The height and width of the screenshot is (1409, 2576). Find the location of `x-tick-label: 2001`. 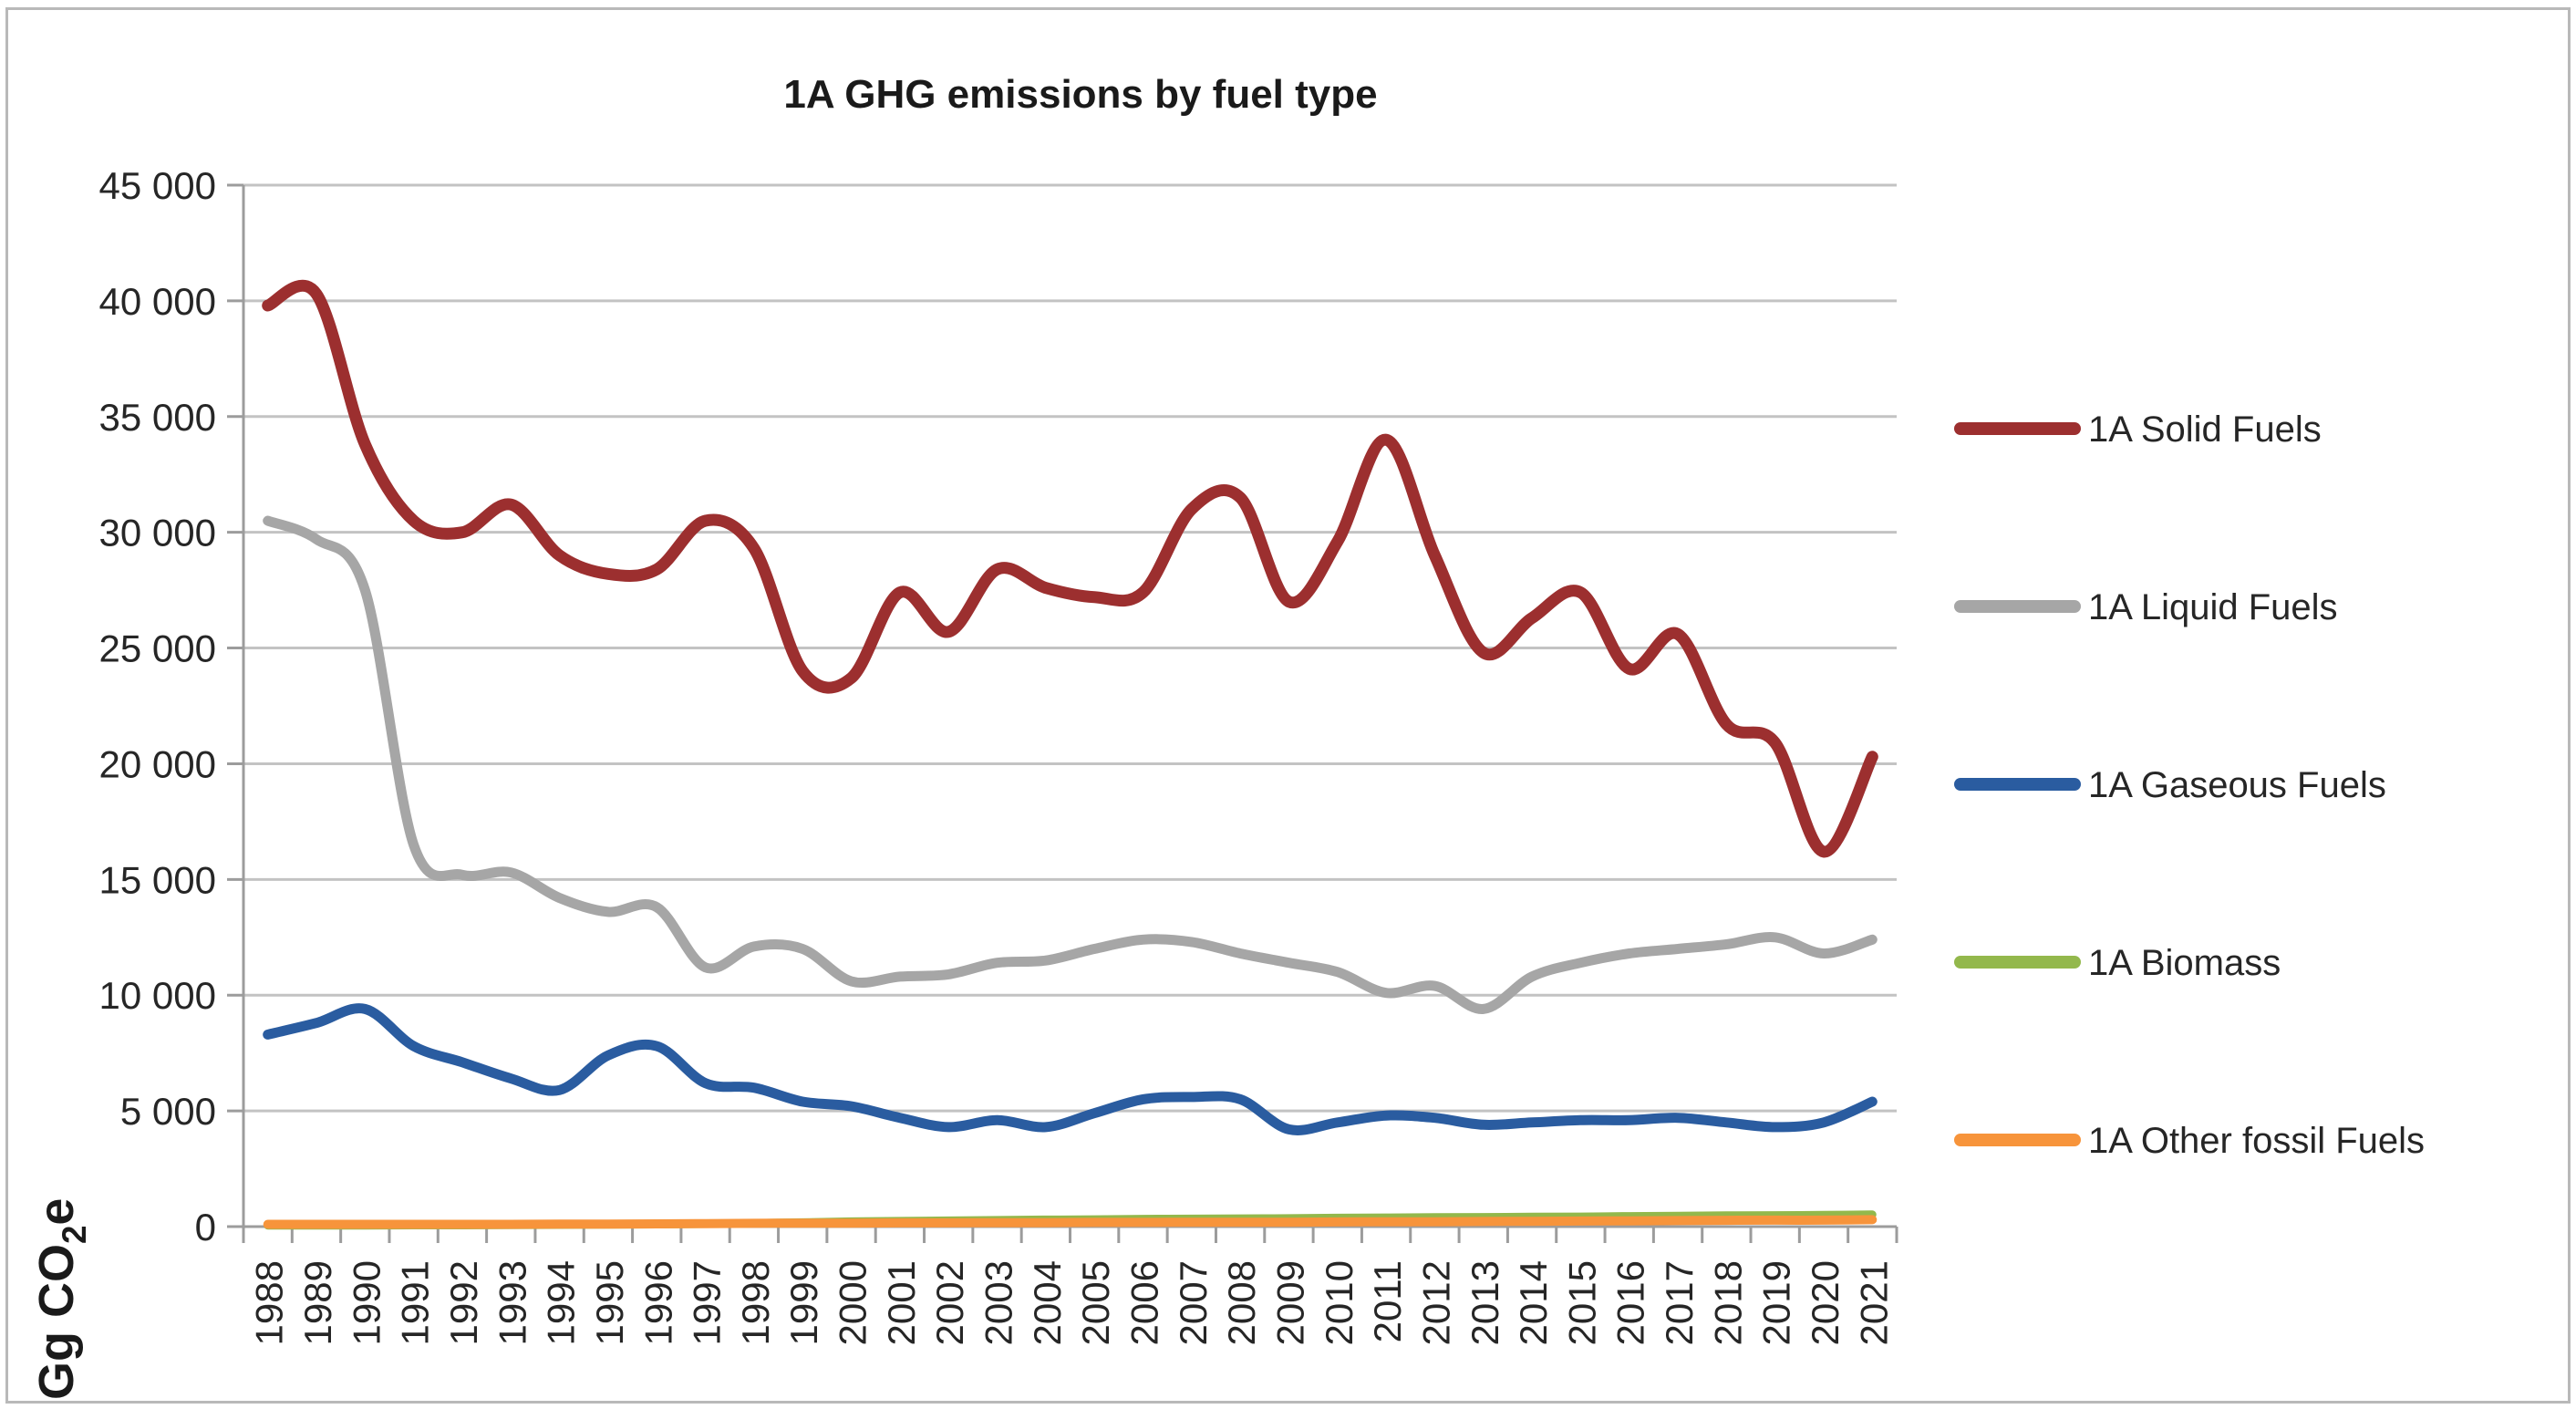

x-tick-label: 2001 is located at coordinates (901, 1303).